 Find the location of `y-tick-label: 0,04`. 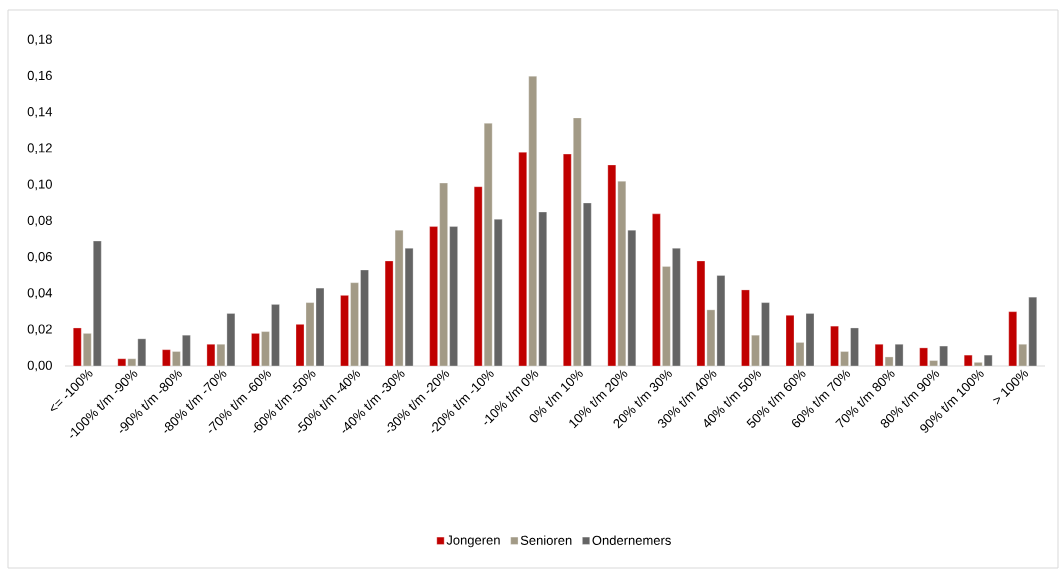

y-tick-label: 0,04 is located at coordinates (40, 293).